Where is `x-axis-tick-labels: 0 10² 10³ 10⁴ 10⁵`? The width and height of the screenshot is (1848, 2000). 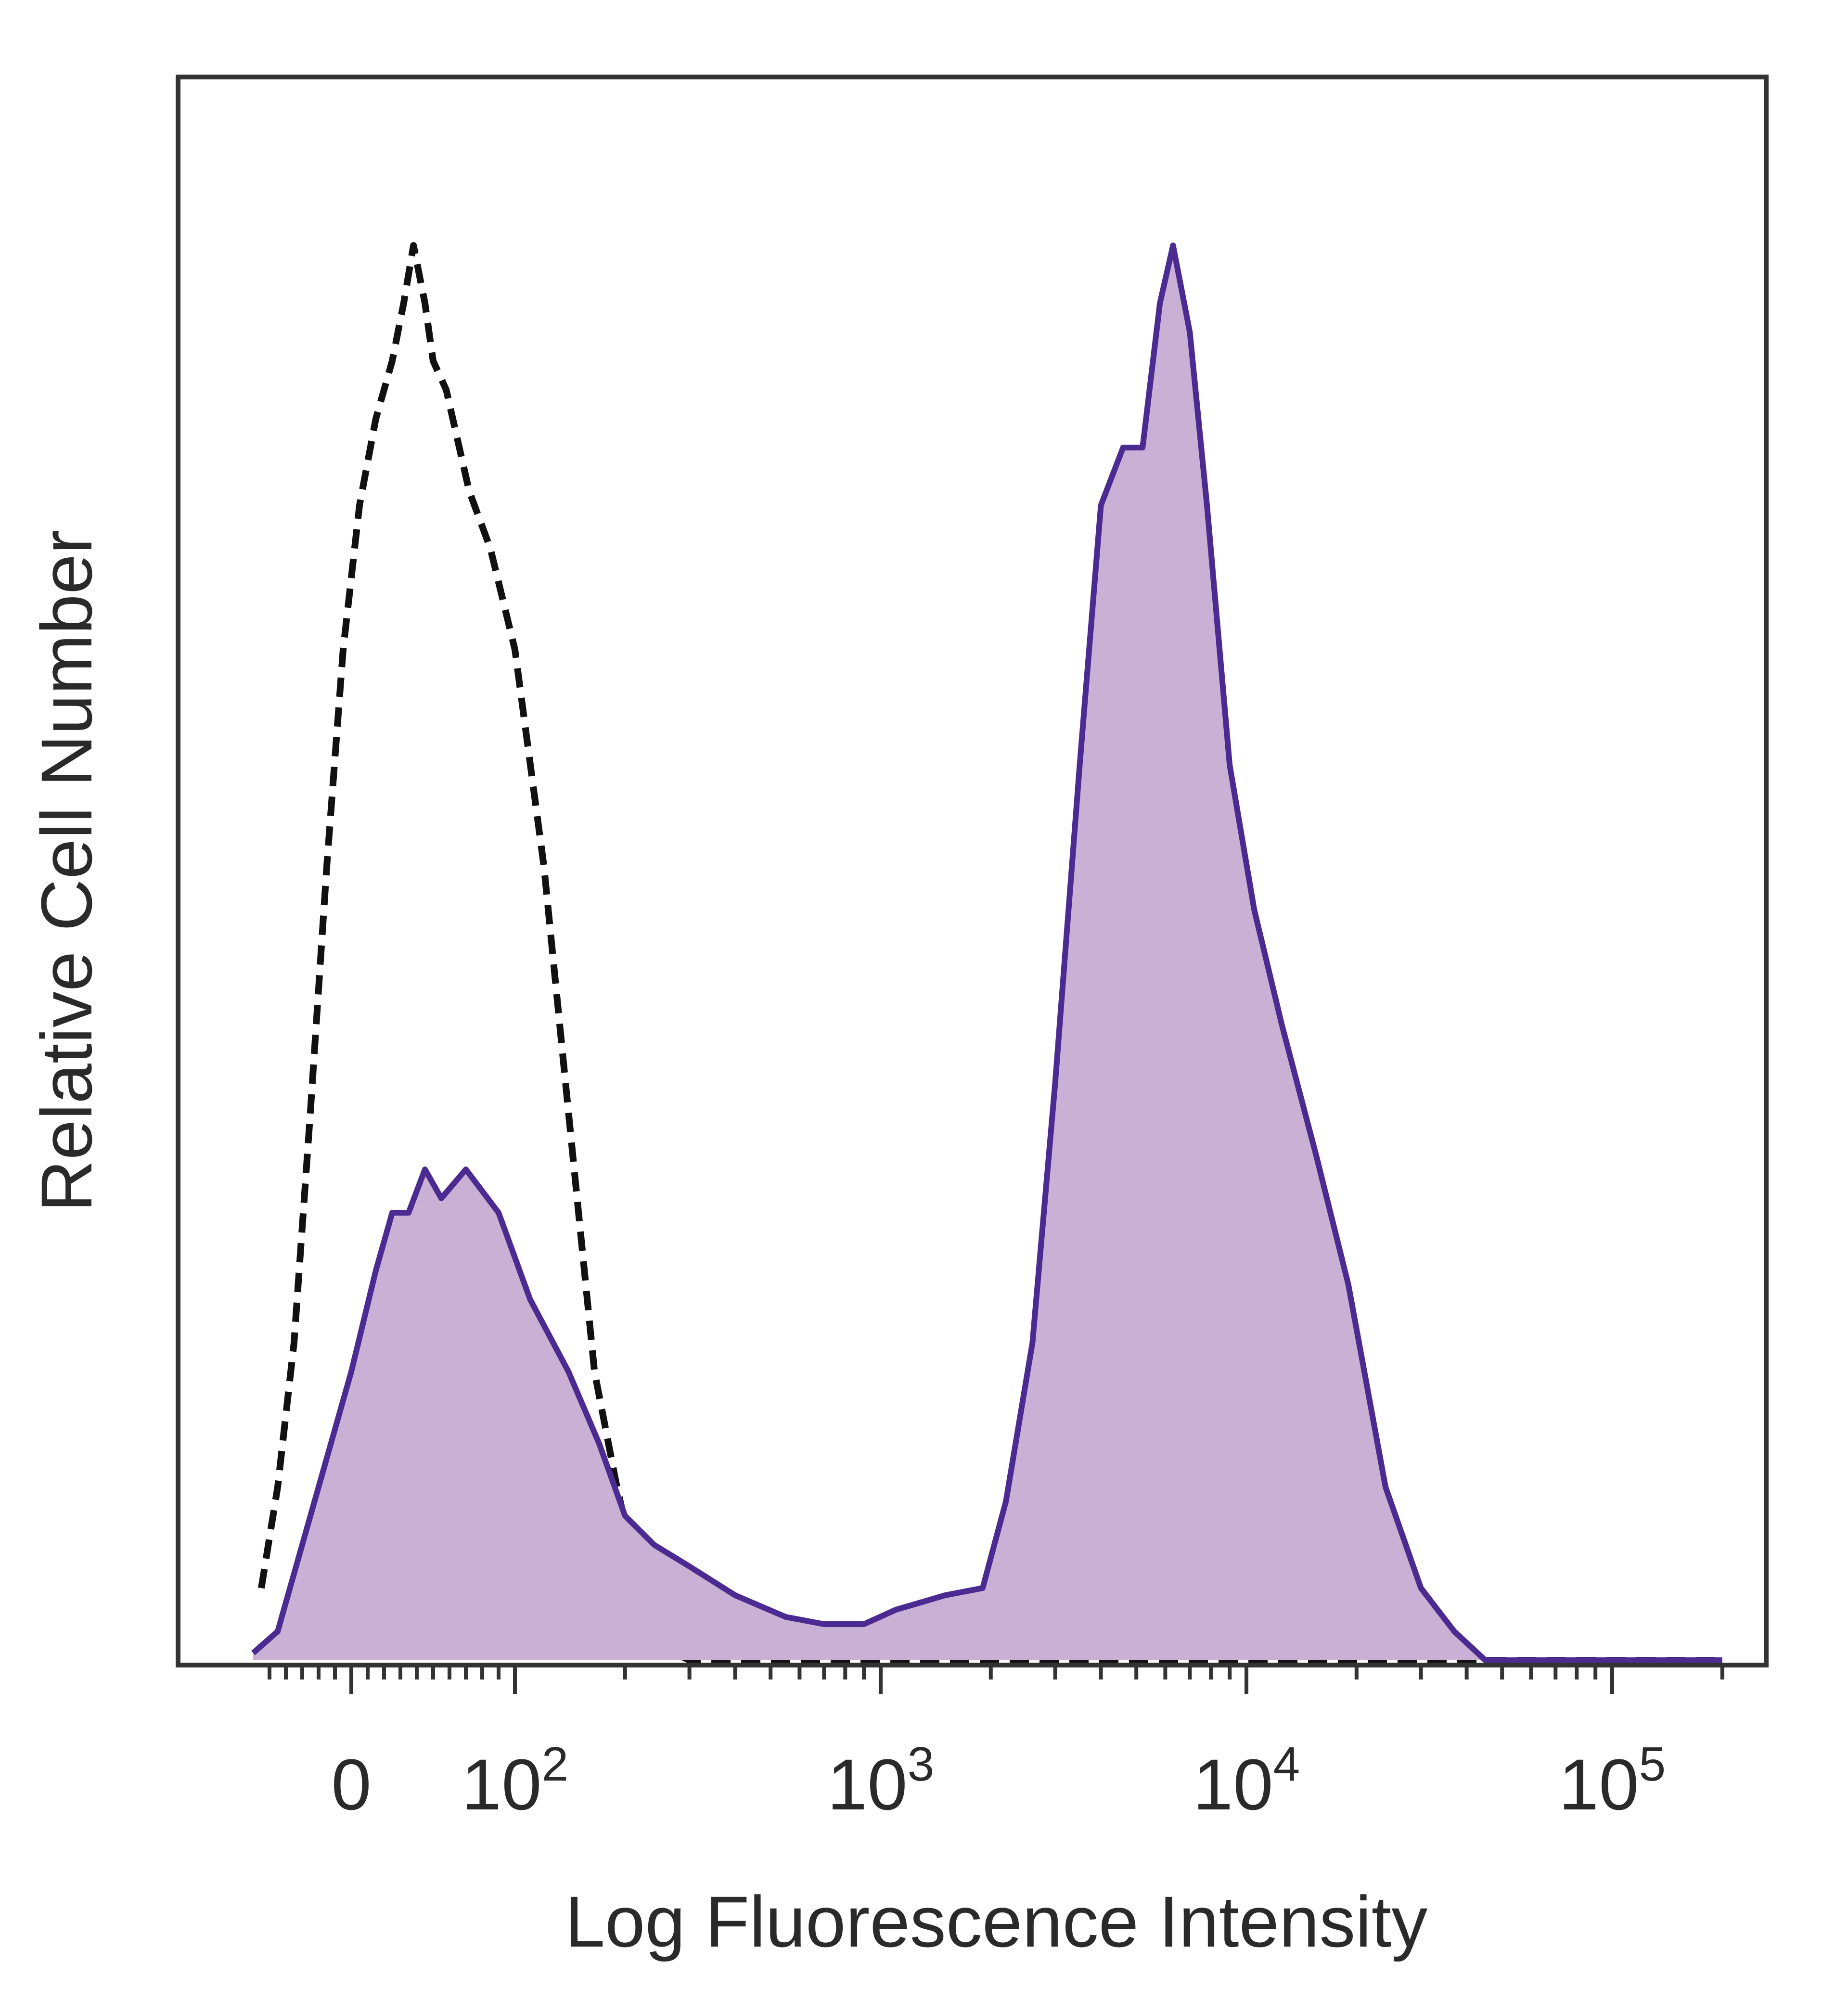 x-axis-tick-labels: 0 10² 10³ 10⁴ 10⁵ is located at coordinates (998, 1781).